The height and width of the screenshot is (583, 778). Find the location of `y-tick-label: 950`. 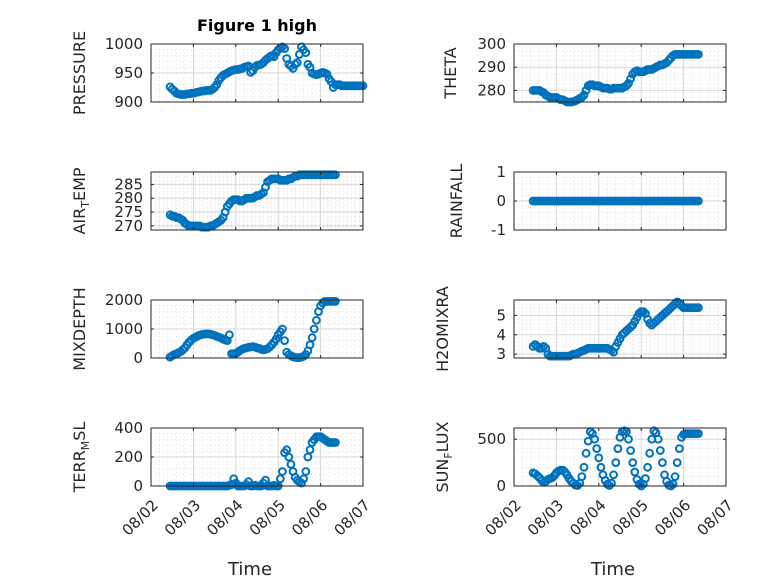

y-tick-label: 950 is located at coordinates (128, 73).